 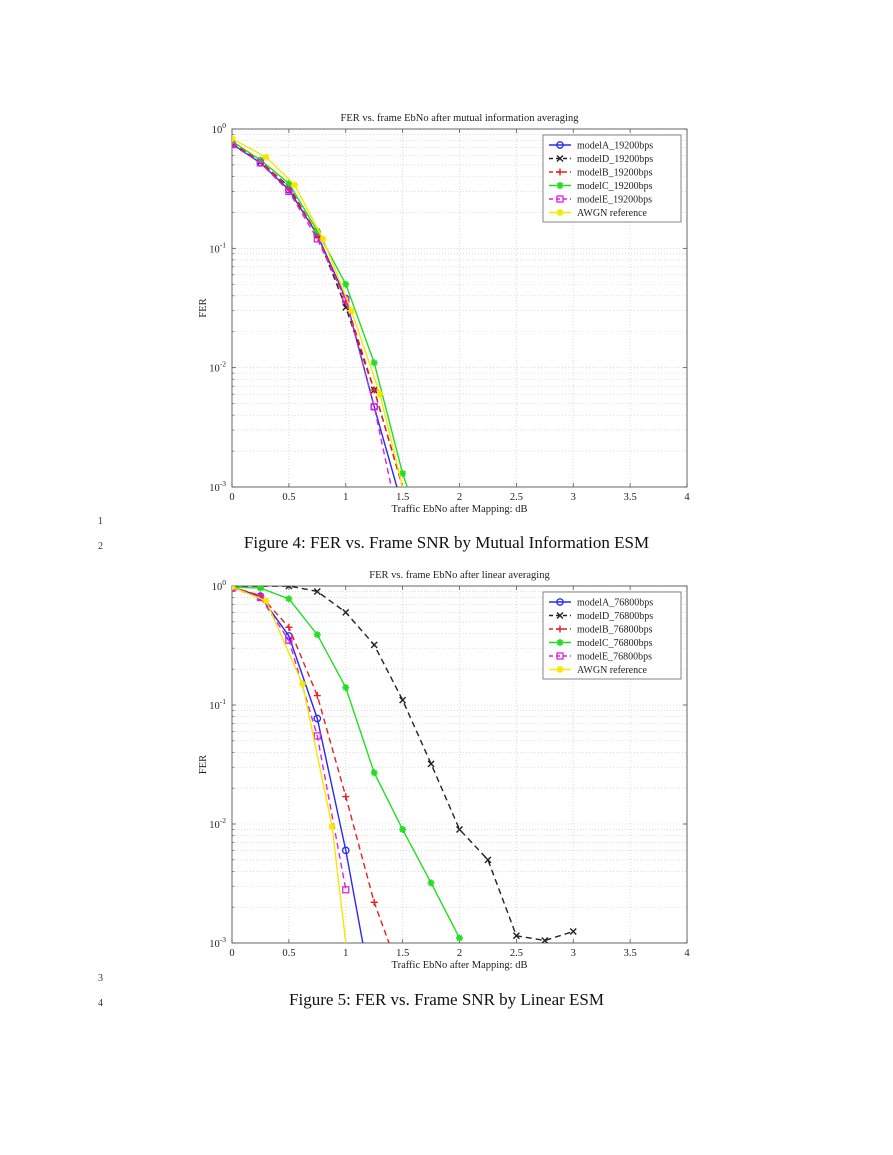 What do you see at coordinates (217, 486) in the screenshot?
I see `y-tick-label: 10⁻³` at bounding box center [217, 486].